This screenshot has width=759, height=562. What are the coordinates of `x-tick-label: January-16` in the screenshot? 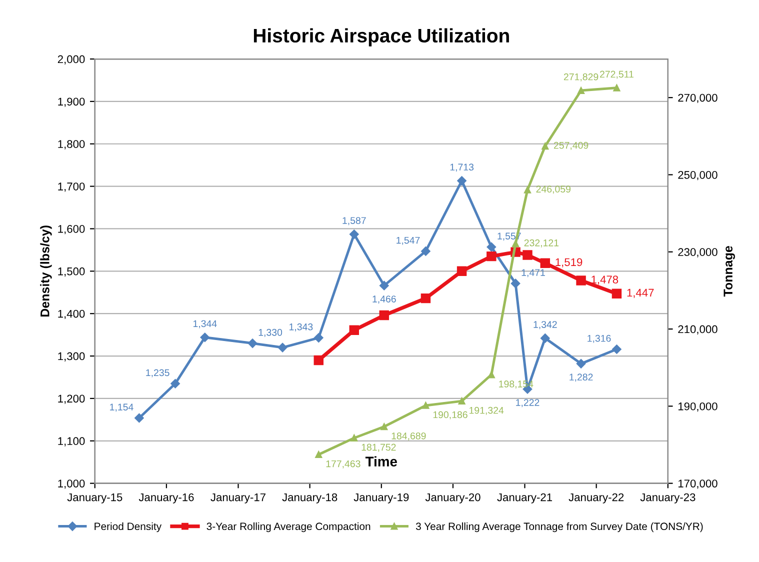 It's located at (166, 498).